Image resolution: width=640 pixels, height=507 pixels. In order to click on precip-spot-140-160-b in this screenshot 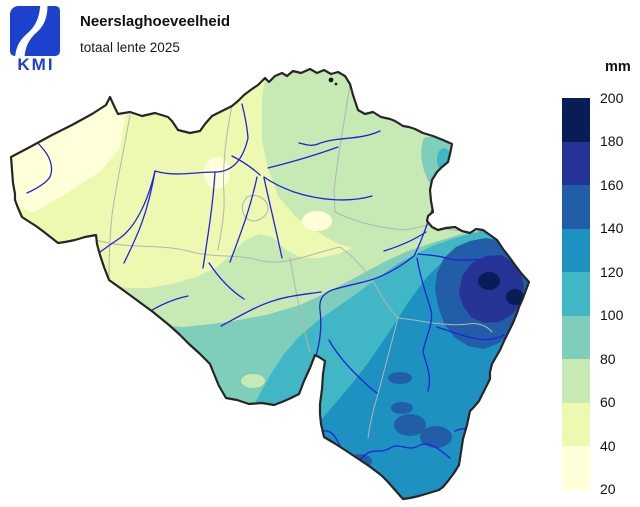, I will do `click(402, 408)`.